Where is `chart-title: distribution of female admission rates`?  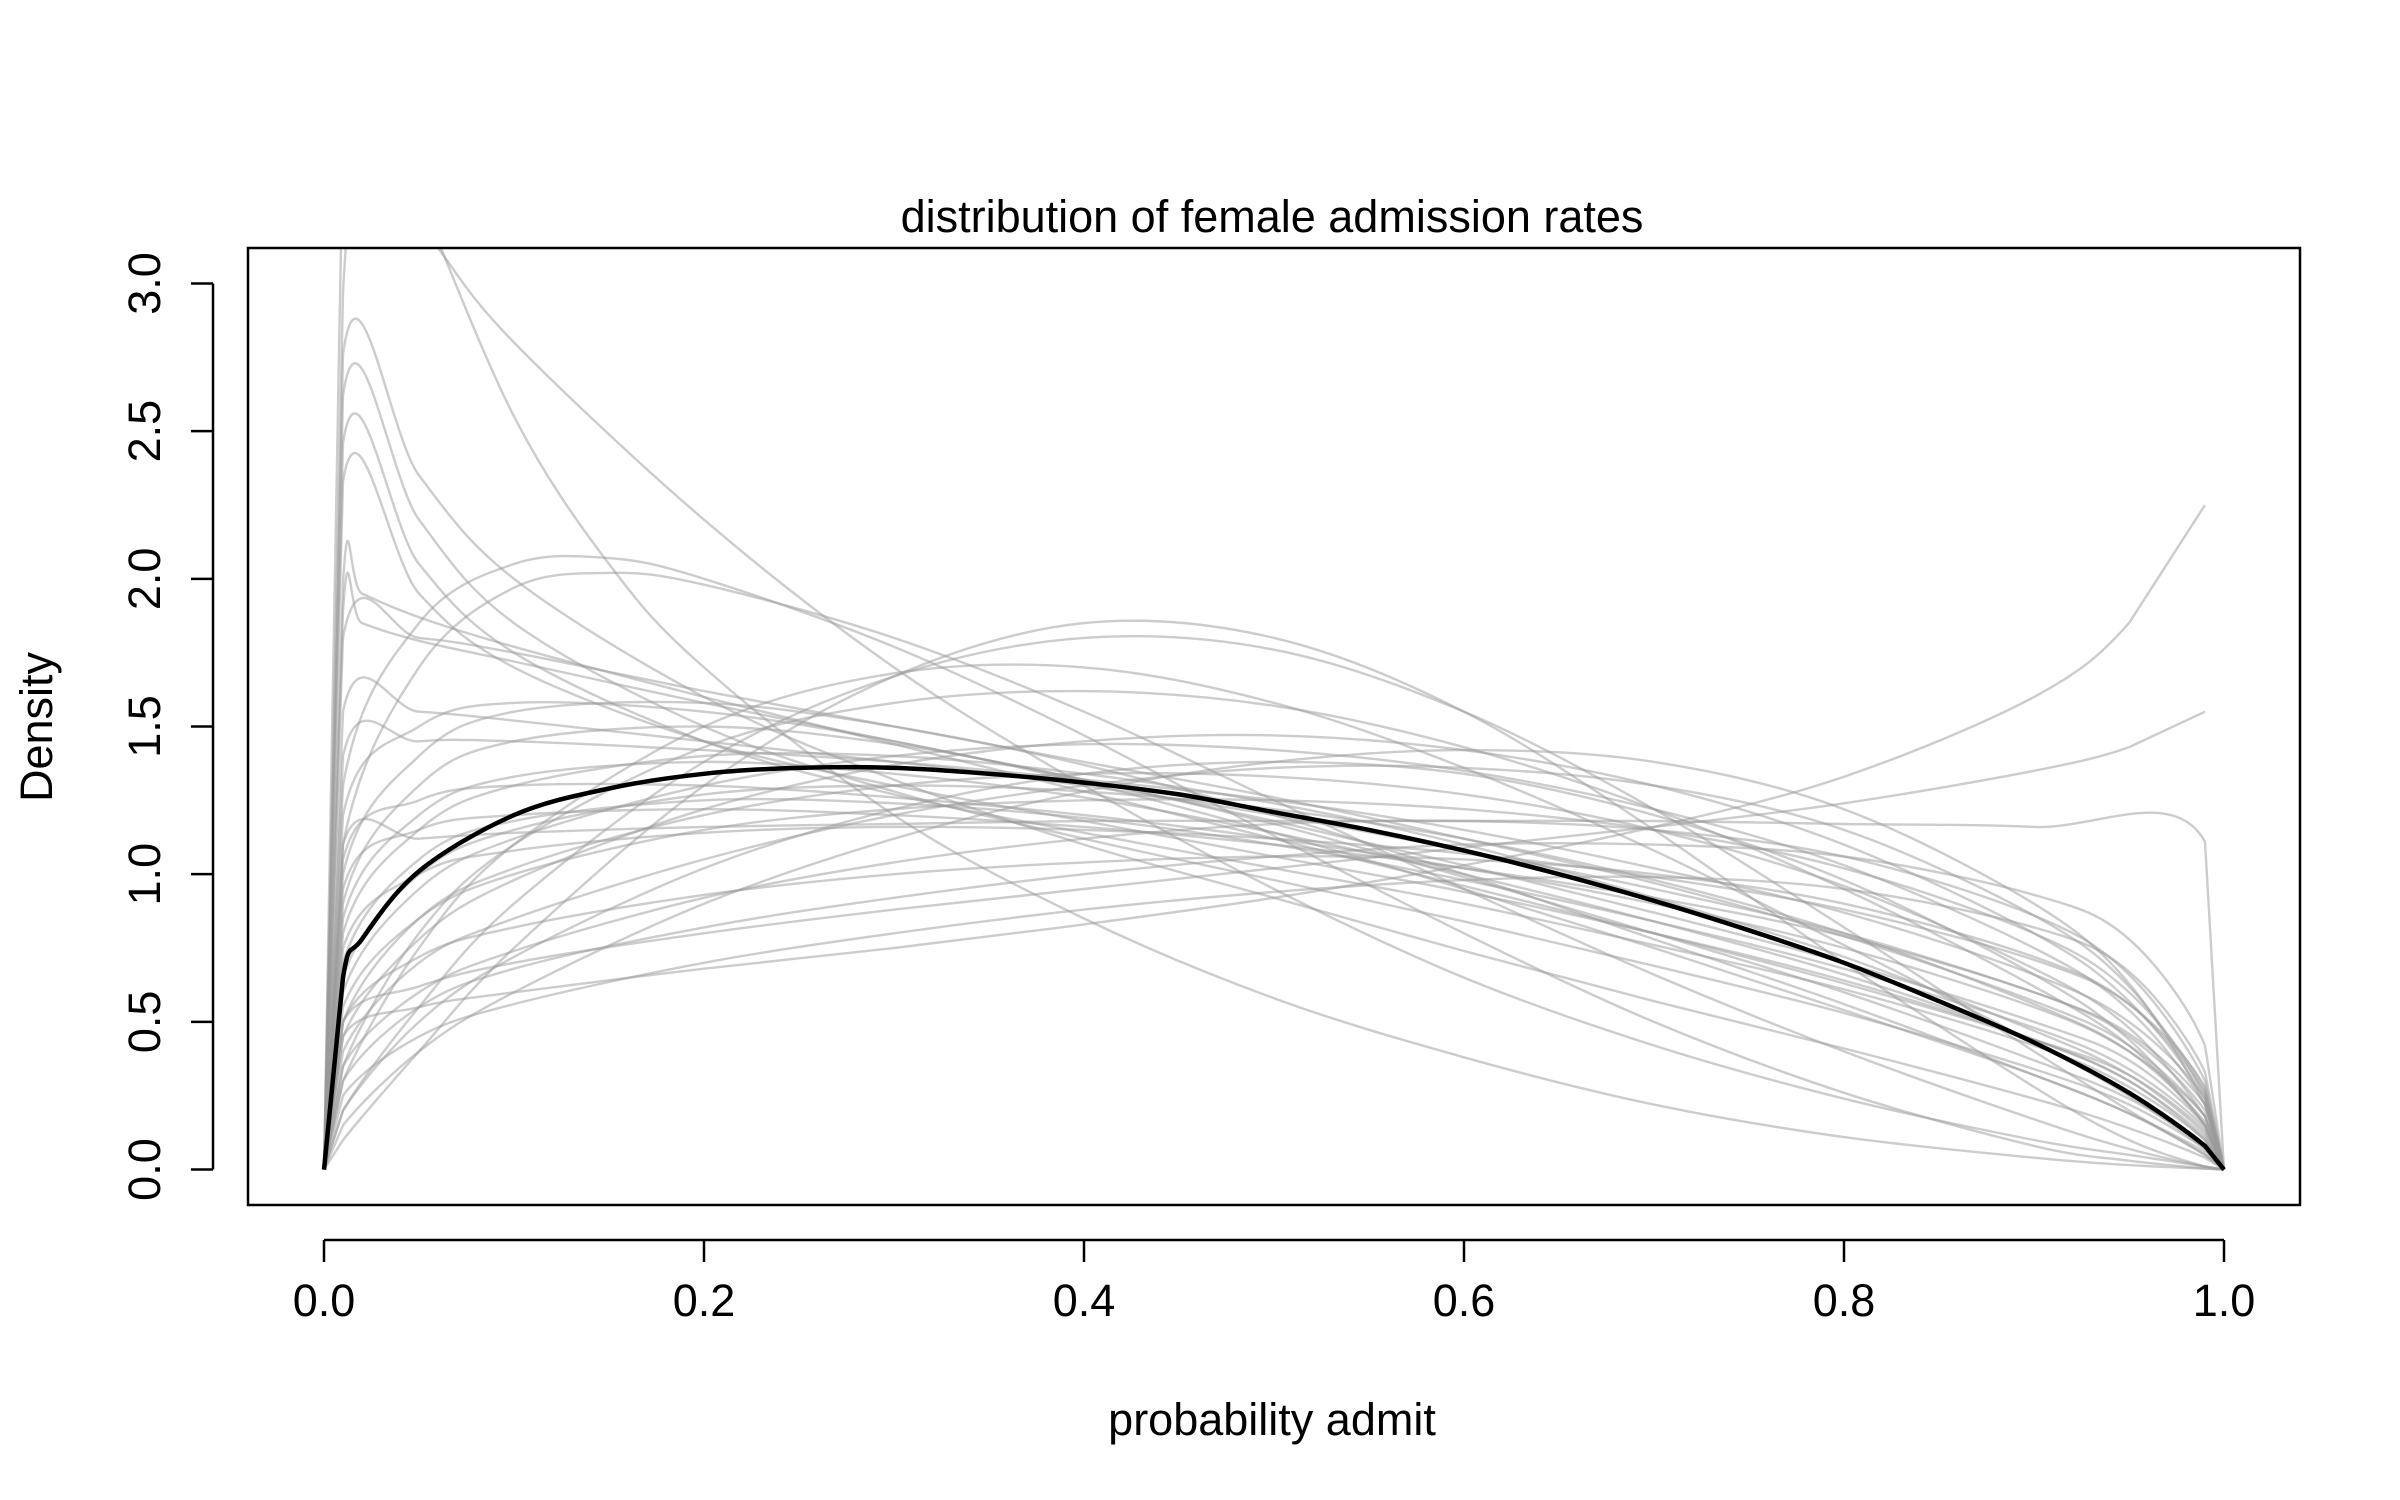 chart-title: distribution of female admission rates is located at coordinates (1272, 216).